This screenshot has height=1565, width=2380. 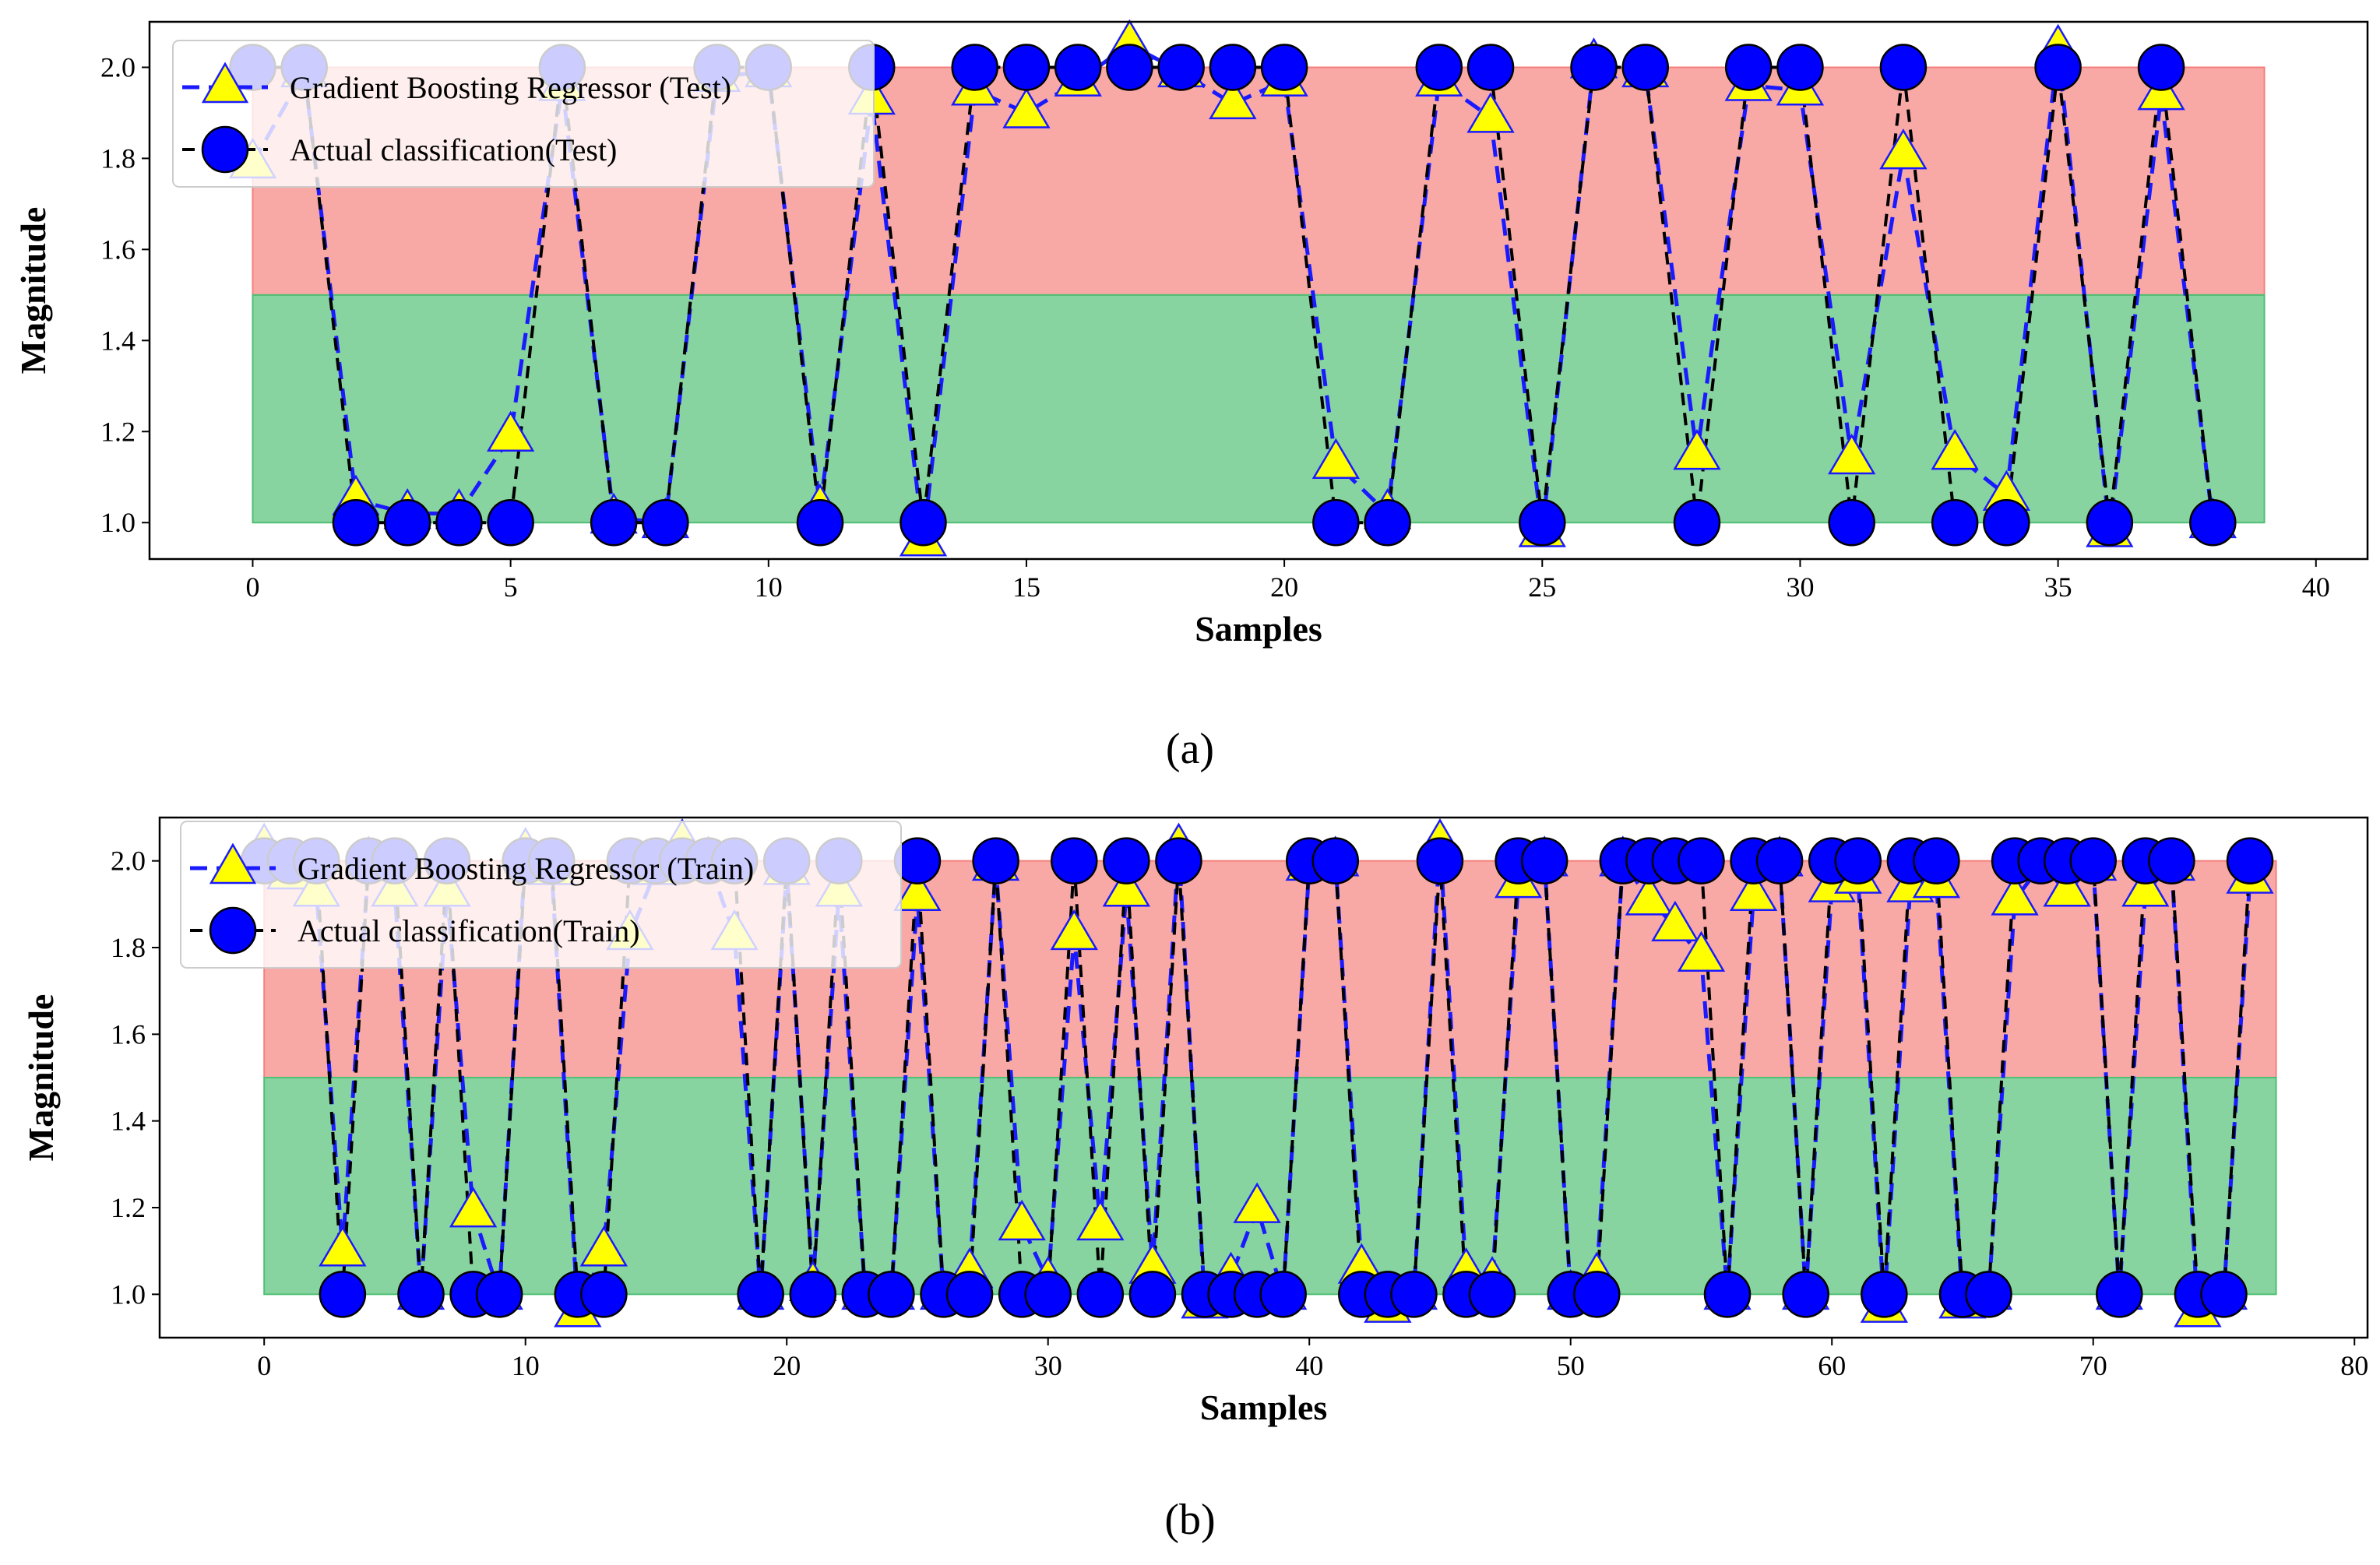 What do you see at coordinates (1259, 409) in the screenshot?
I see `green-band` at bounding box center [1259, 409].